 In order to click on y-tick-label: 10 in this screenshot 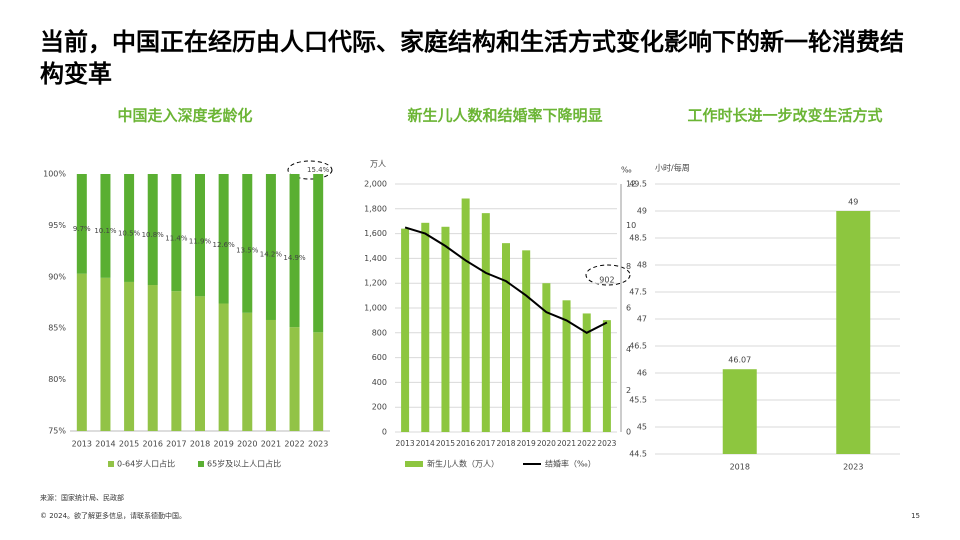, I will do `click(631, 225)`.